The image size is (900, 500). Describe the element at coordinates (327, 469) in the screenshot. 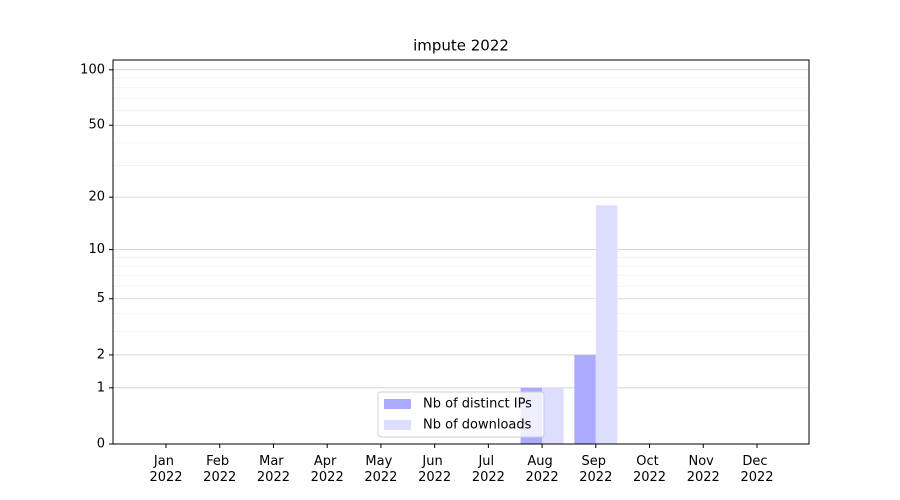

I see `x-tick-label: Apr 2022` at that location.